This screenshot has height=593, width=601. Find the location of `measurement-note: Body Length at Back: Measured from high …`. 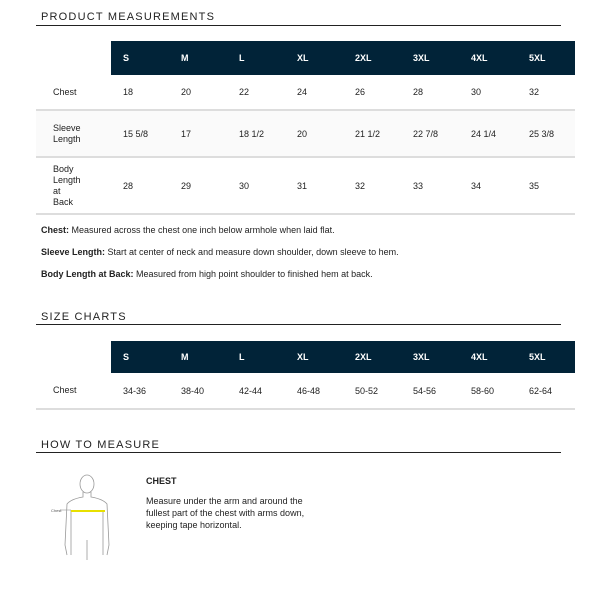

measurement-note: Body Length at Back: Measured from high … is located at coordinates (207, 274).